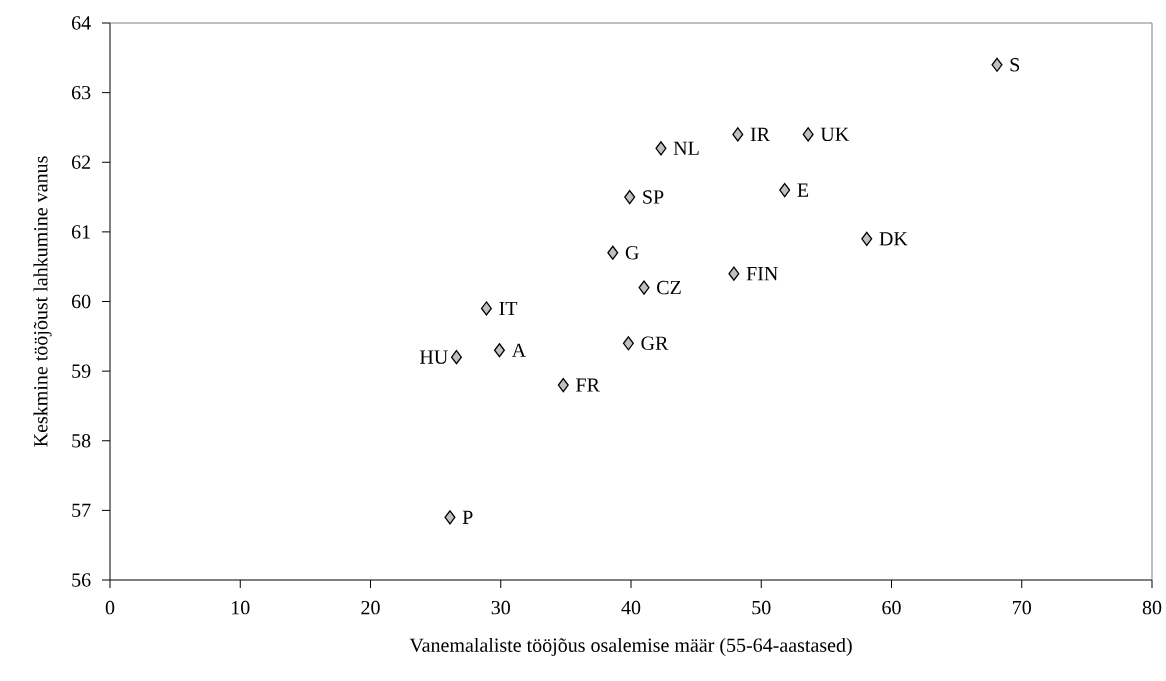 The image size is (1166, 681). Describe the element at coordinates (803, 190) in the screenshot. I see `annotation: E` at that location.